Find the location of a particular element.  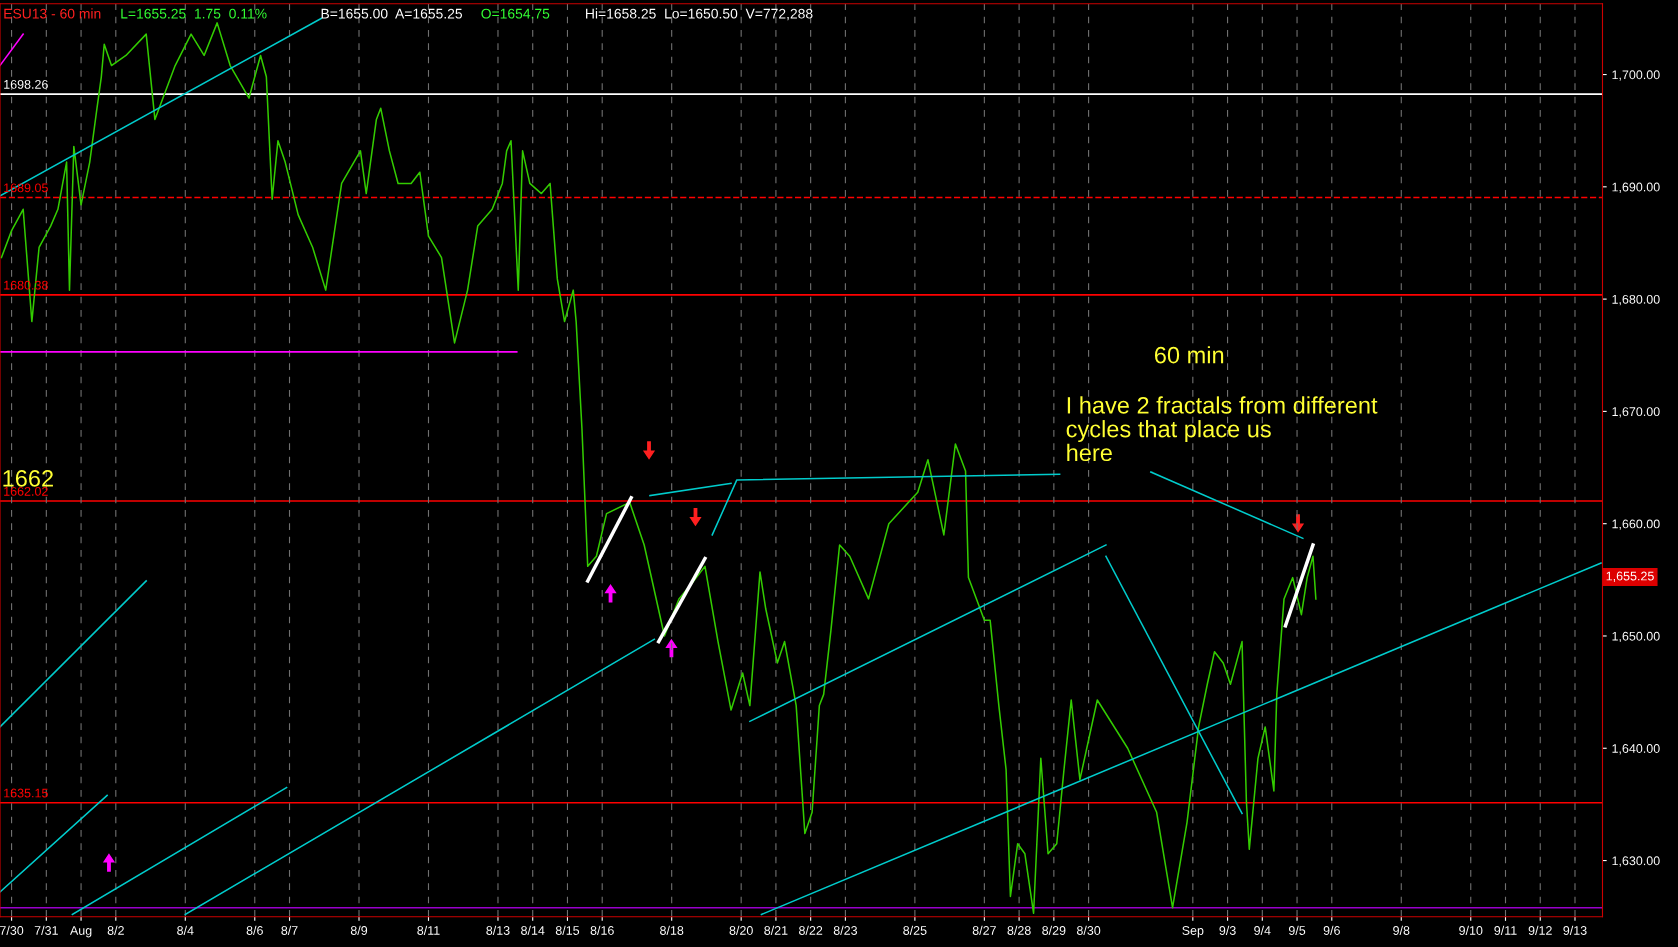

x-tick-label: 8/23 is located at coordinates (845, 930).